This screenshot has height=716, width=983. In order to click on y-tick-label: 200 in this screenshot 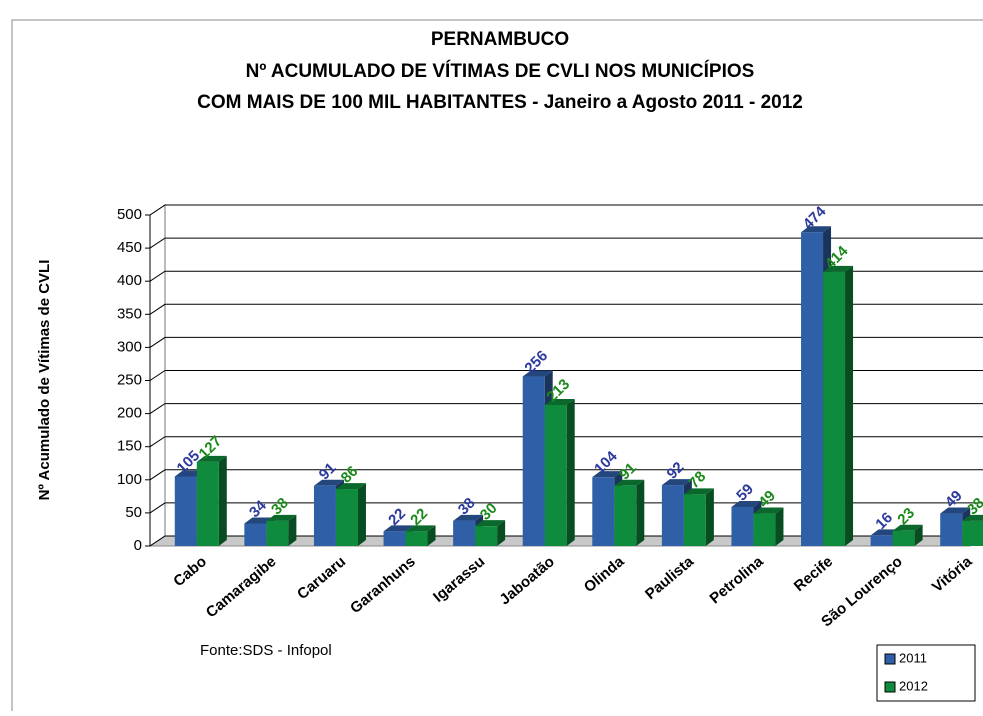, I will do `click(129, 413)`.